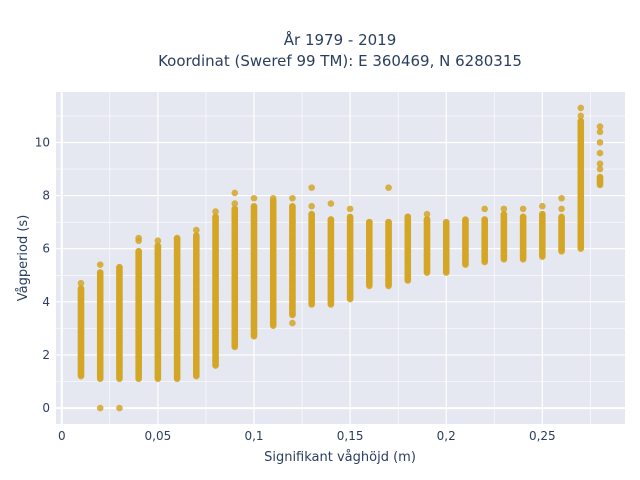 This screenshot has height=480, width=640. Describe the element at coordinates (23, 258) in the screenshot. I see `y-axis-title: Vågperiod (s)` at that location.